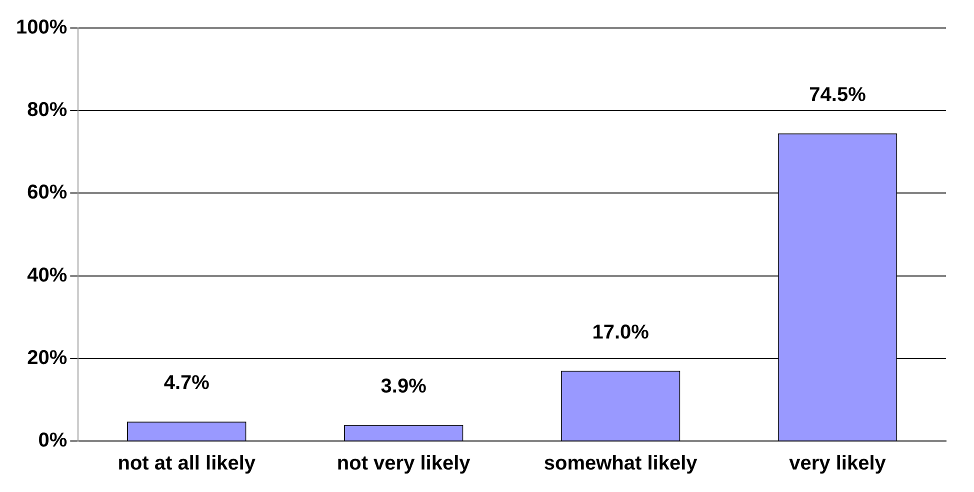 The height and width of the screenshot is (492, 974). I want to click on data-label: 17.0%, so click(621, 332).